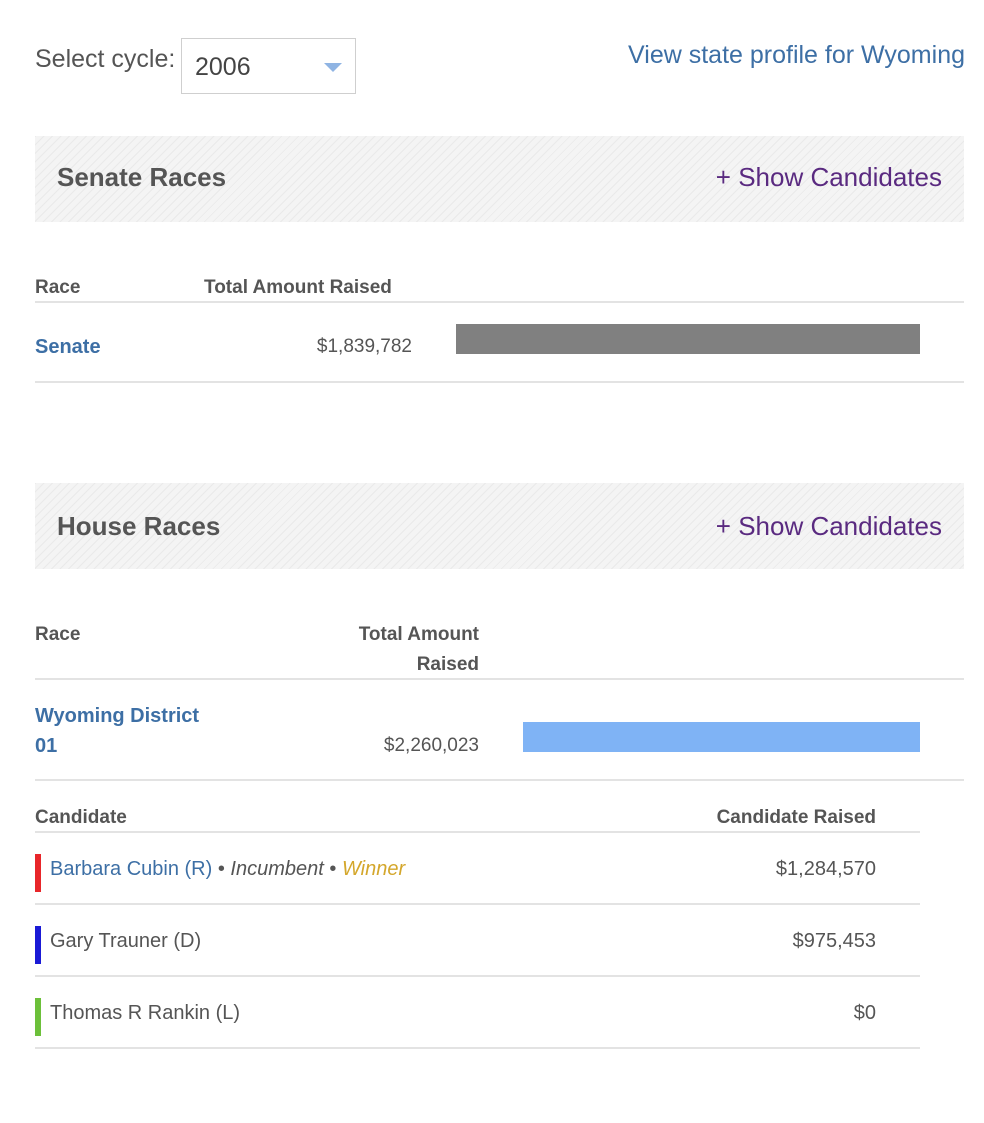 This screenshot has height=1123, width=984. Describe the element at coordinates (499, 179) in the screenshot. I see `senate-section-header: Senate Races + Show Candidates` at that location.